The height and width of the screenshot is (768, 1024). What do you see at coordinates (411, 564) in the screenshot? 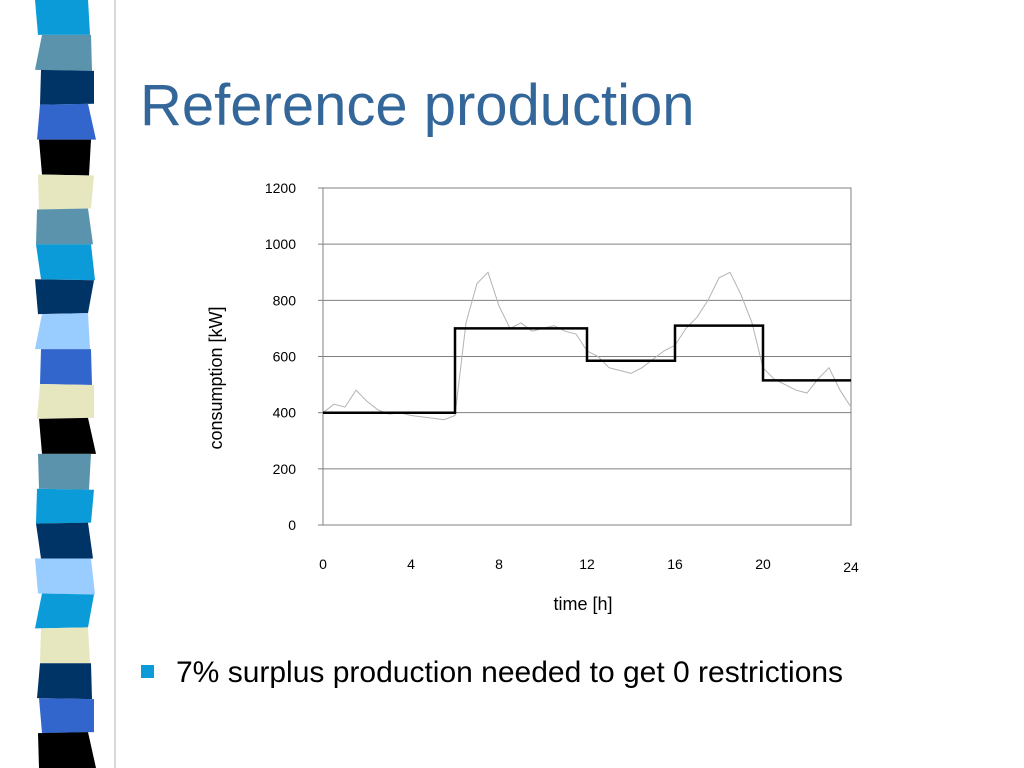
I see `x-tick-label: 4` at bounding box center [411, 564].